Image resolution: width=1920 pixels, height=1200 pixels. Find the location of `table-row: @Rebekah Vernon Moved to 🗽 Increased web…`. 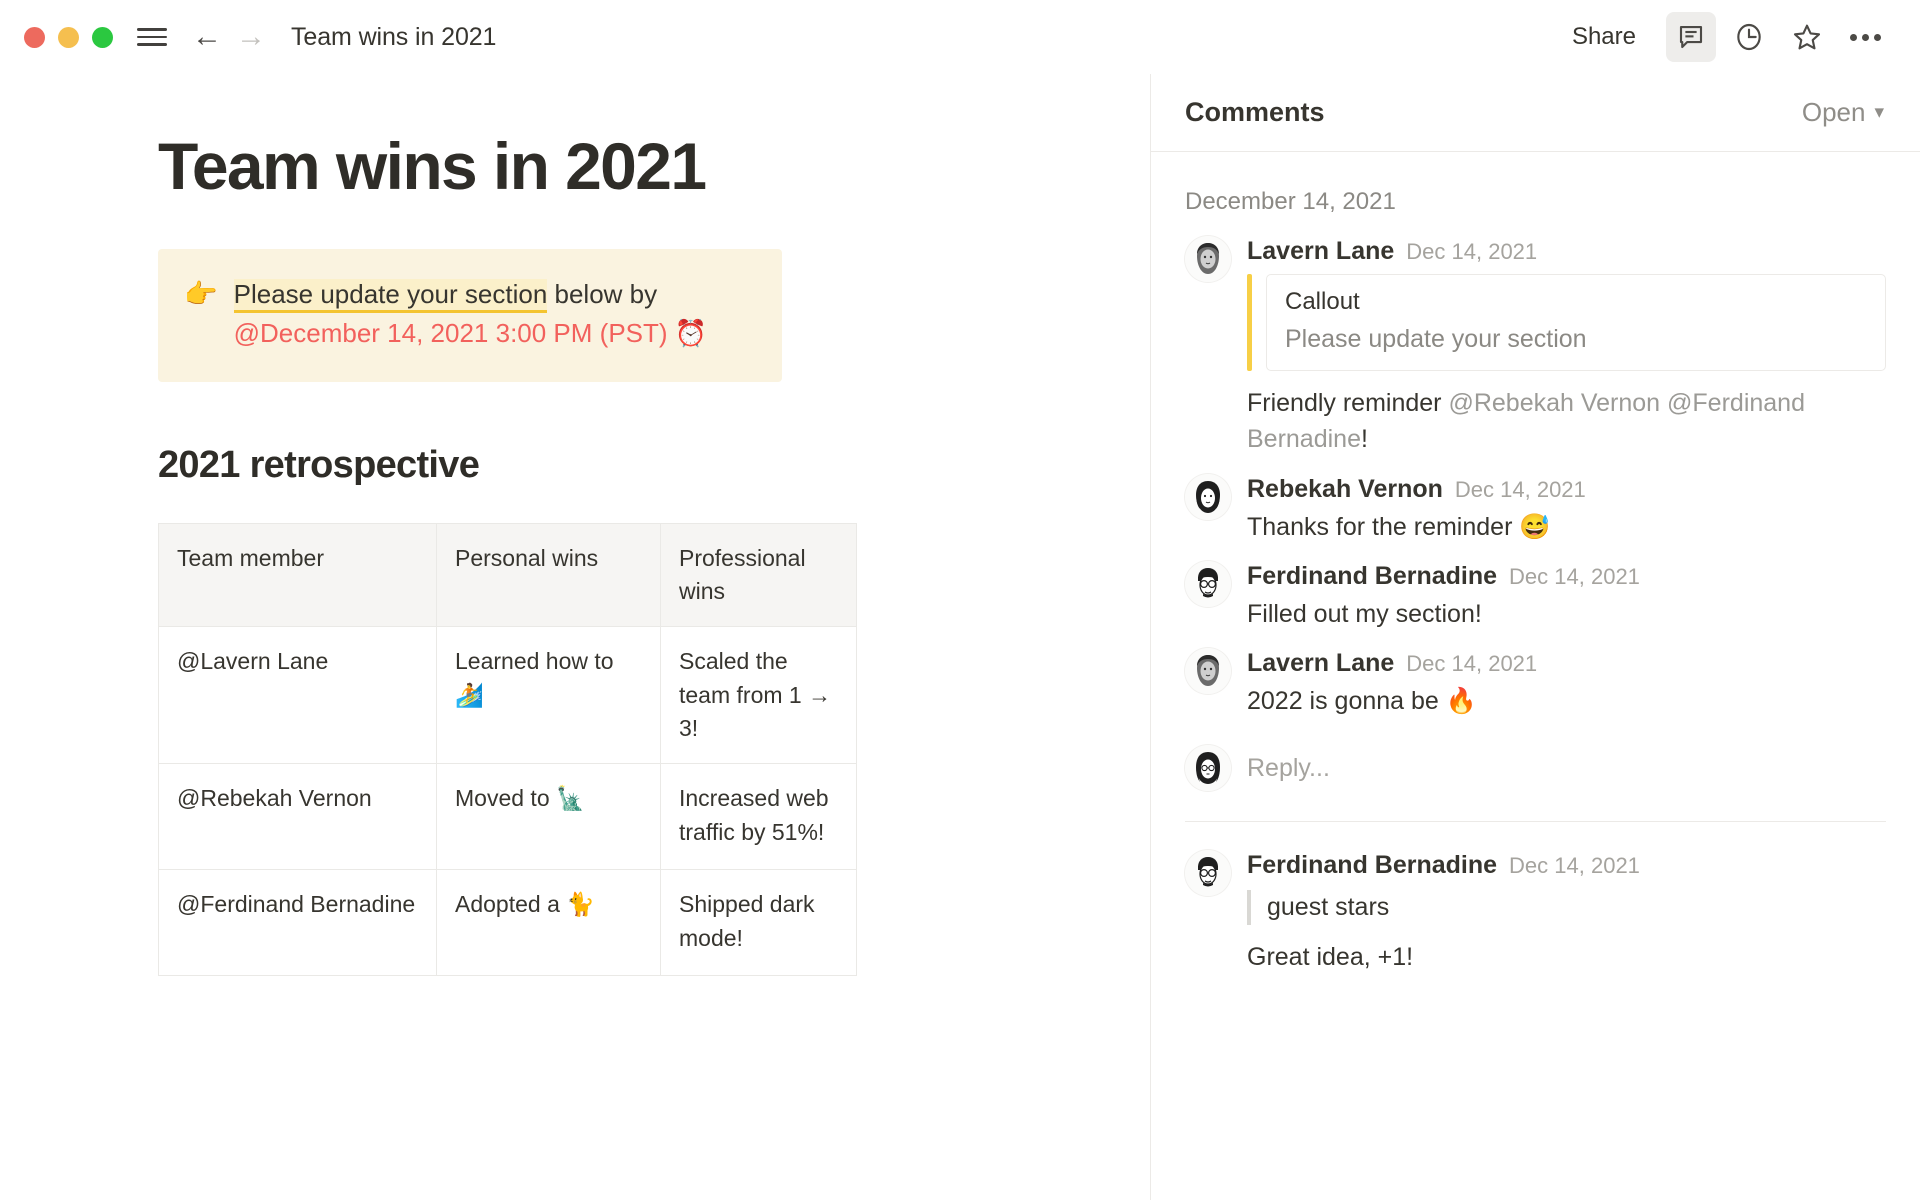

table-row: @Rebekah Vernon Moved to 🗽 Increased web… is located at coordinates (507, 817).